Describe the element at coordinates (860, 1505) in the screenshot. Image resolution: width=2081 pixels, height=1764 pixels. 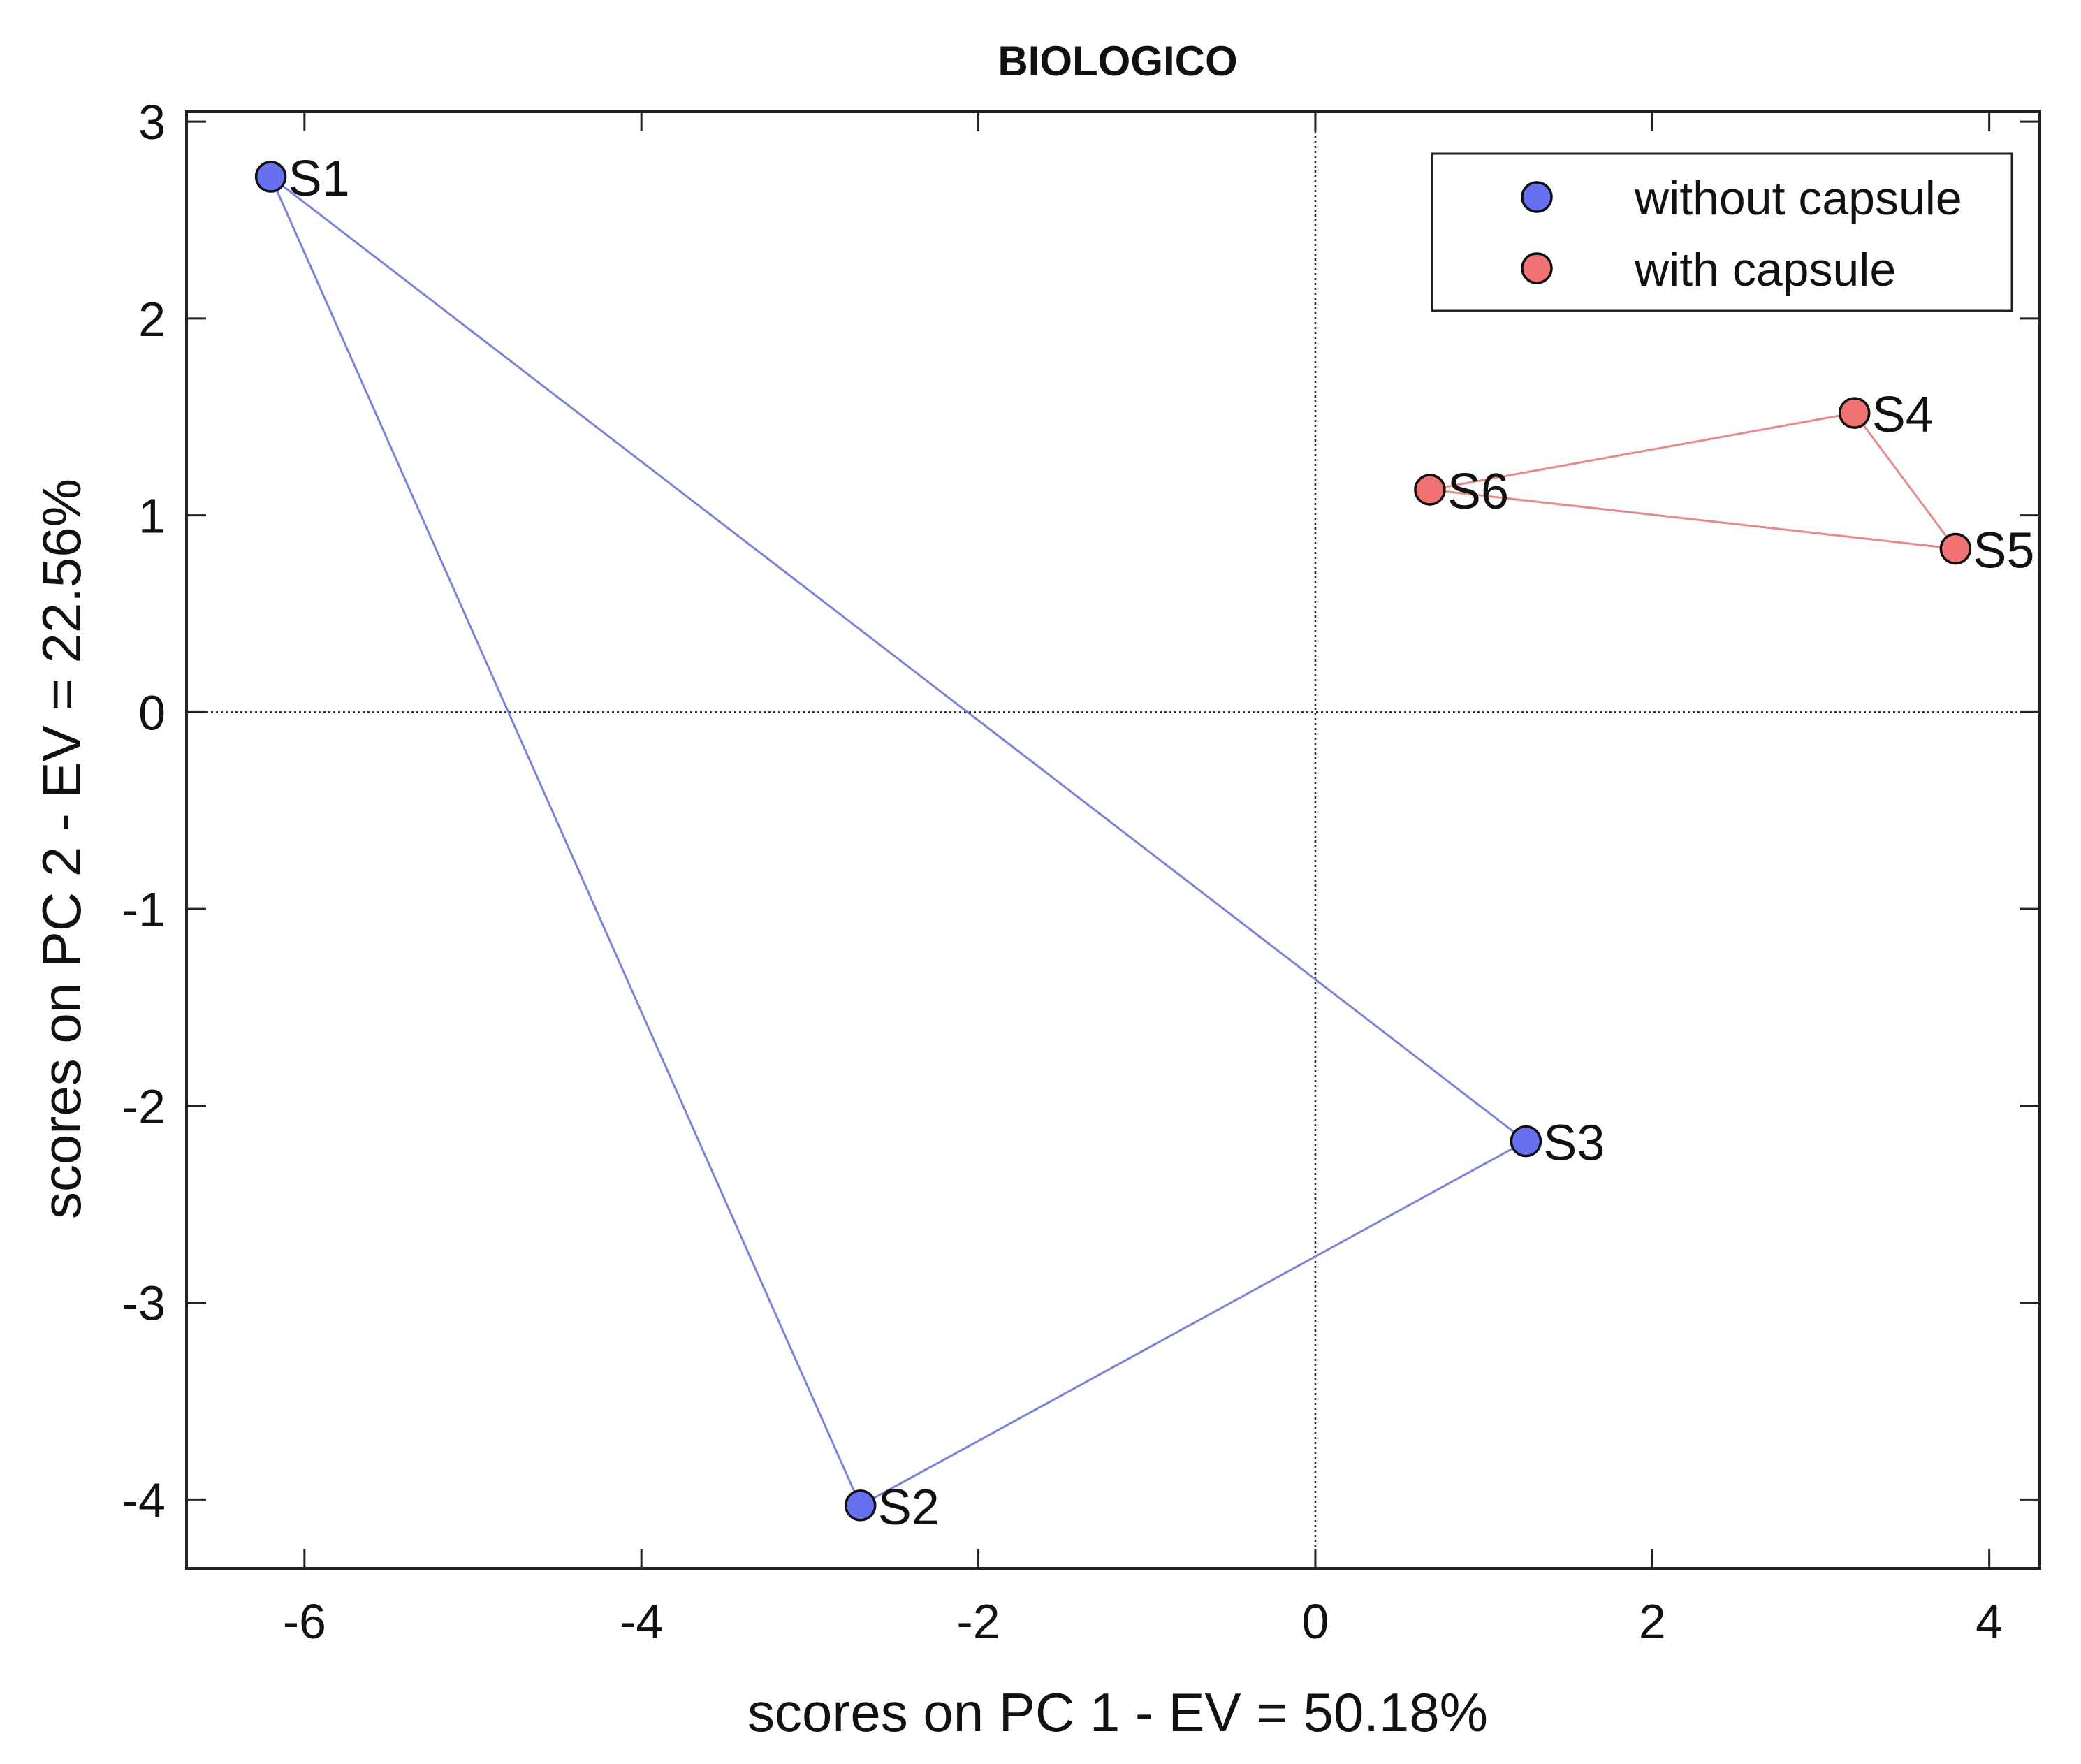
I see `data-point-s2` at that location.